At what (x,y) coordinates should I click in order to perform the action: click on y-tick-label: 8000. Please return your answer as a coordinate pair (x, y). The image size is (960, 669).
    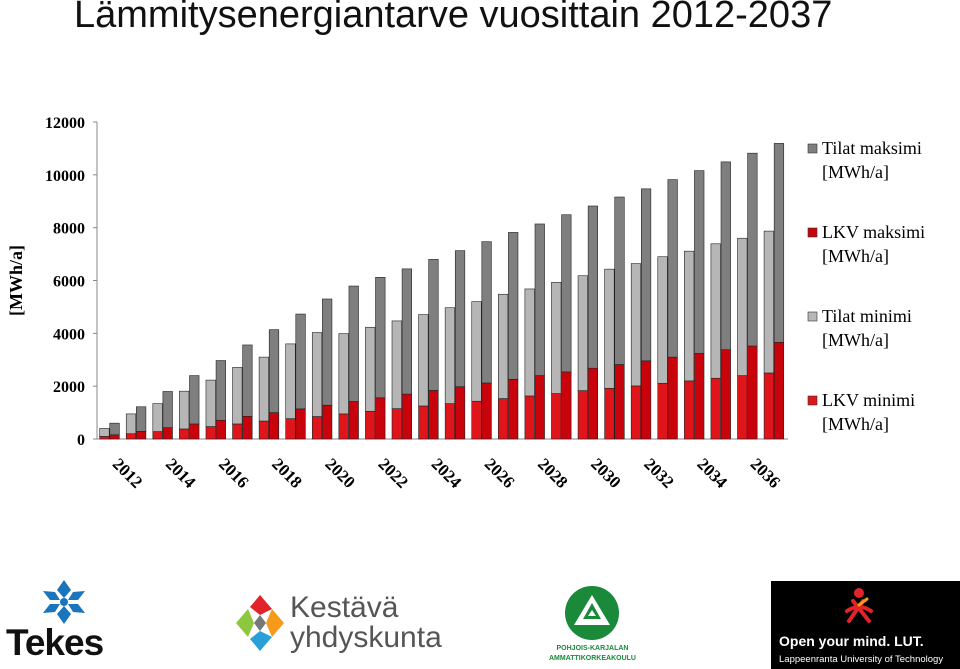
    Looking at the image, I should click on (69, 229).